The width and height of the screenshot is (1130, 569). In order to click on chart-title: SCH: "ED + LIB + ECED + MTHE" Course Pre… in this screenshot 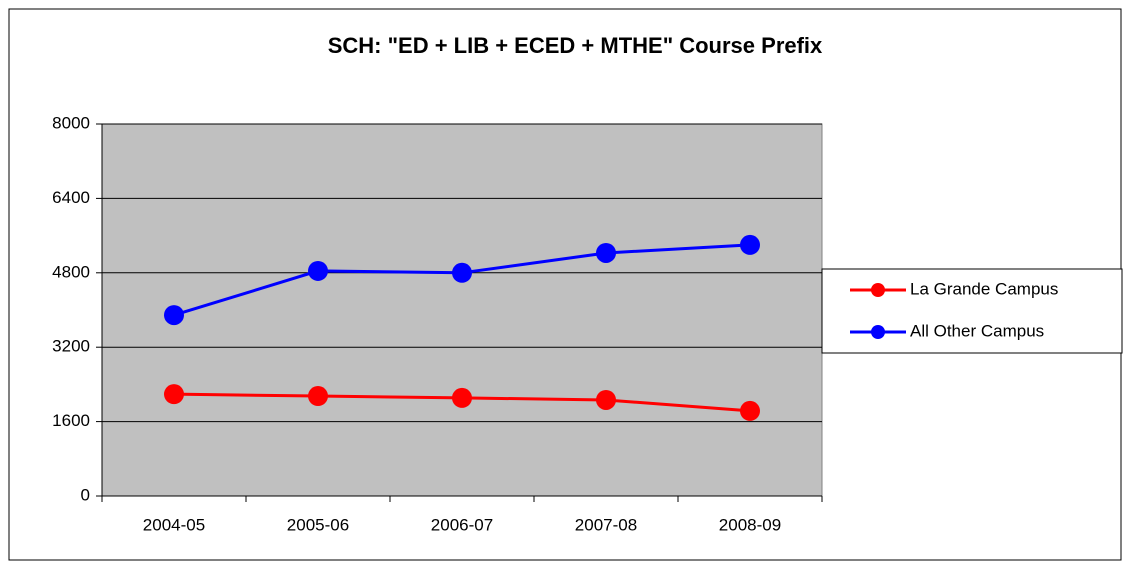, I will do `click(575, 45)`.